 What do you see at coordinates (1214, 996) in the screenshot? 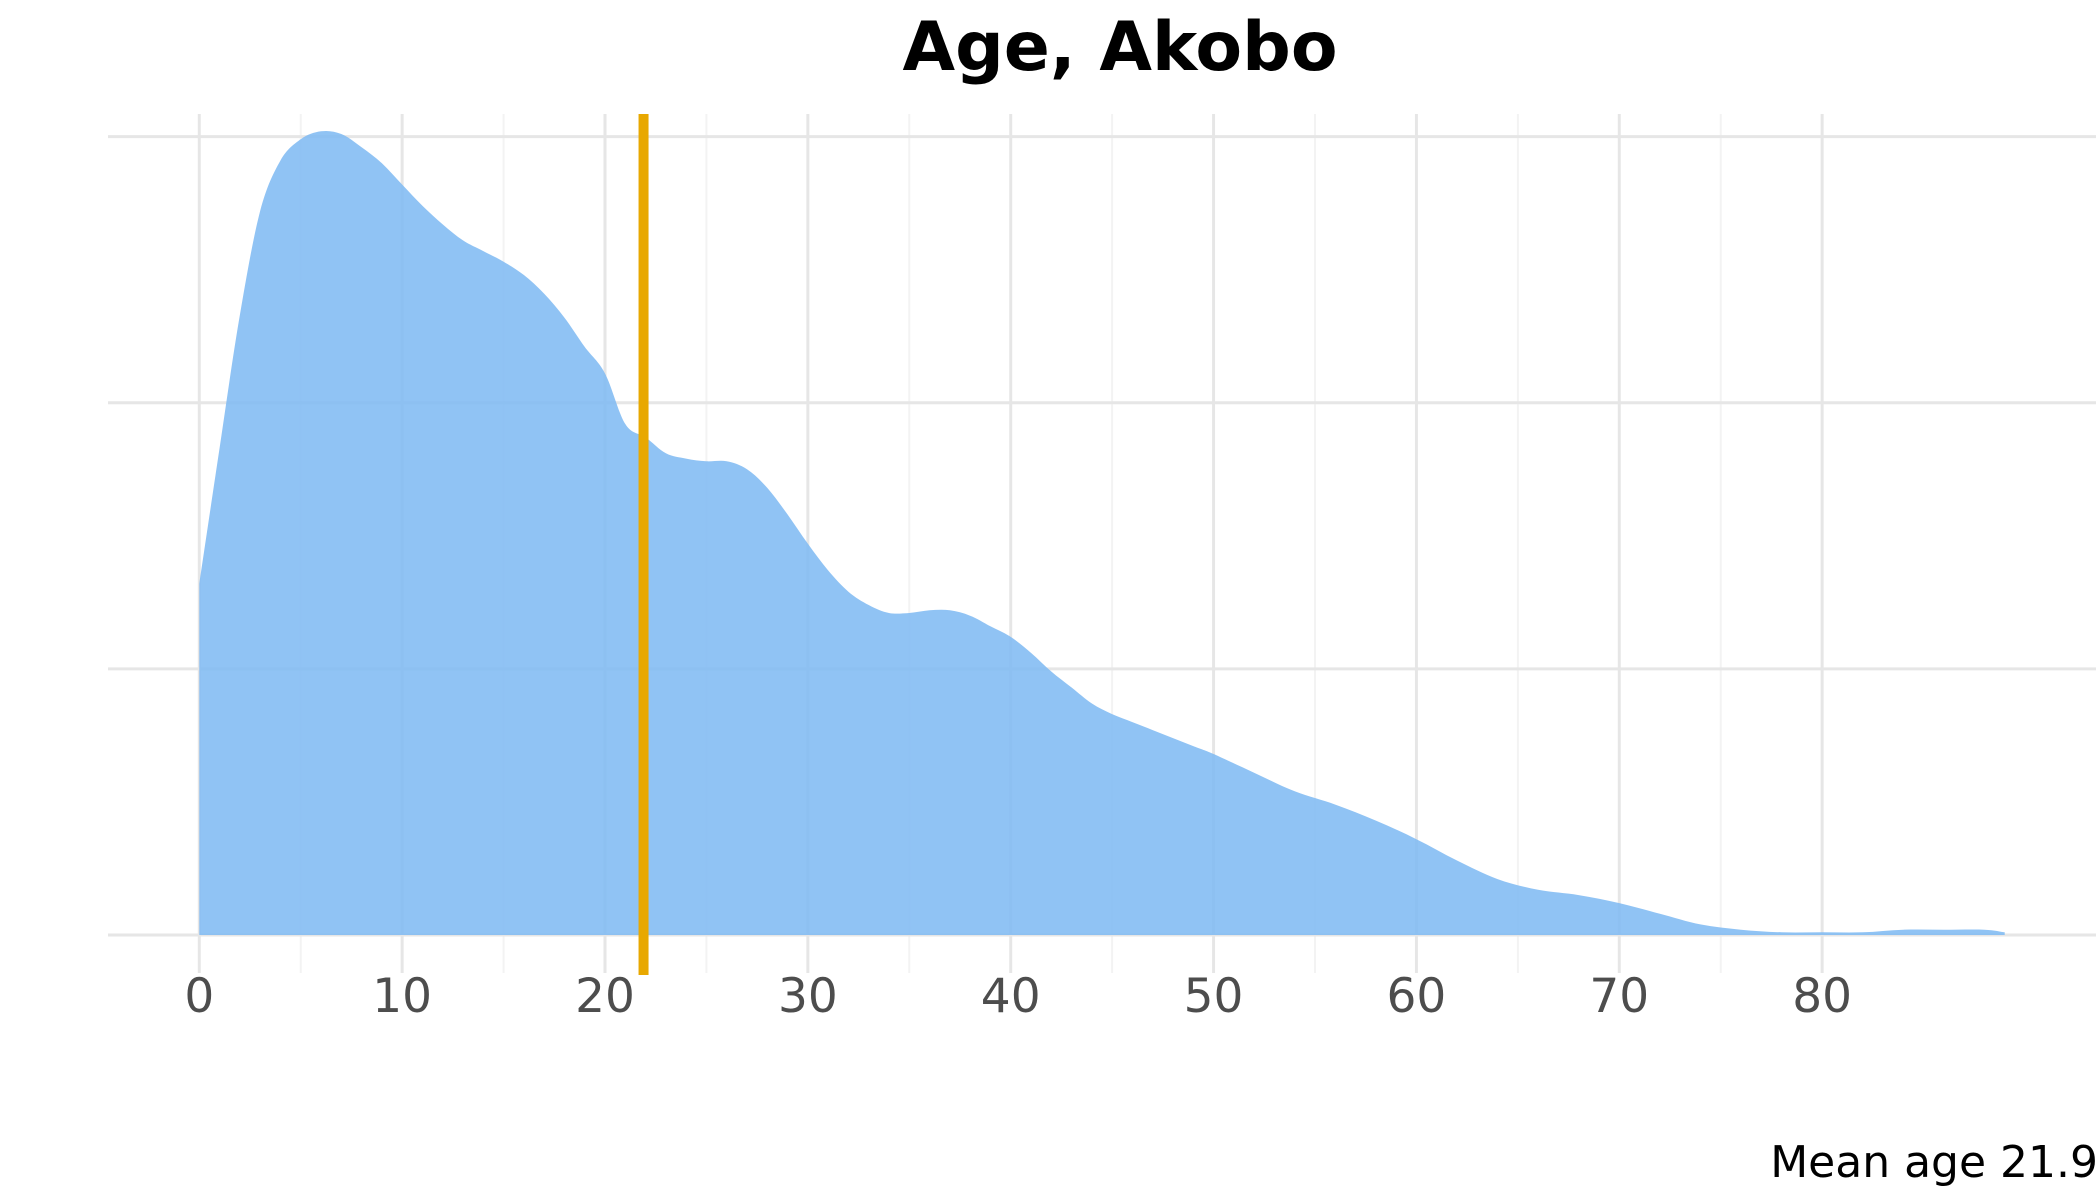
I see `x-tick-label: 50` at bounding box center [1214, 996].